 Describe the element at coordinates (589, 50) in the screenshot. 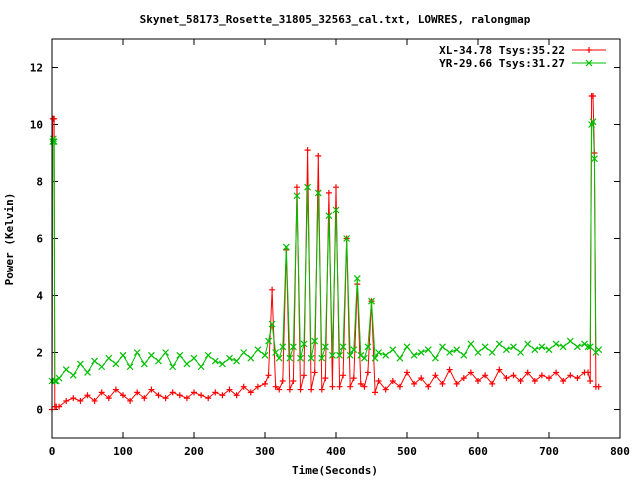

I see `legend-marker` at that location.